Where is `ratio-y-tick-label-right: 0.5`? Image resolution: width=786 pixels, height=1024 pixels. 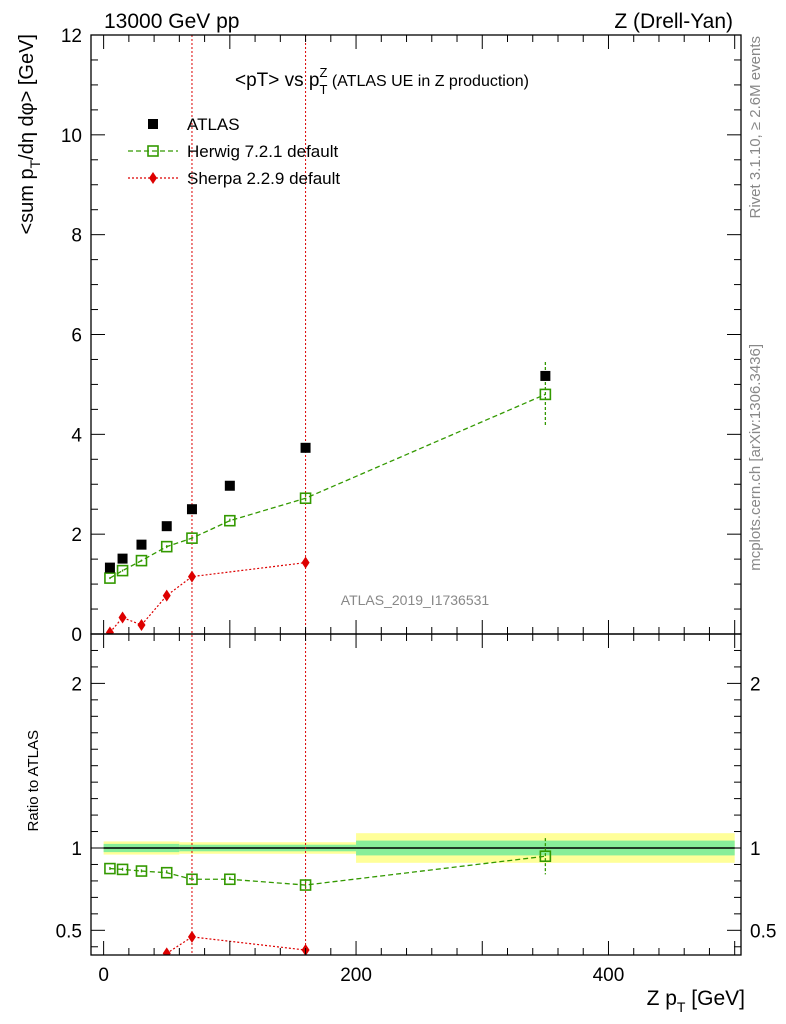
ratio-y-tick-label-right: 0.5 is located at coordinates (763, 931).